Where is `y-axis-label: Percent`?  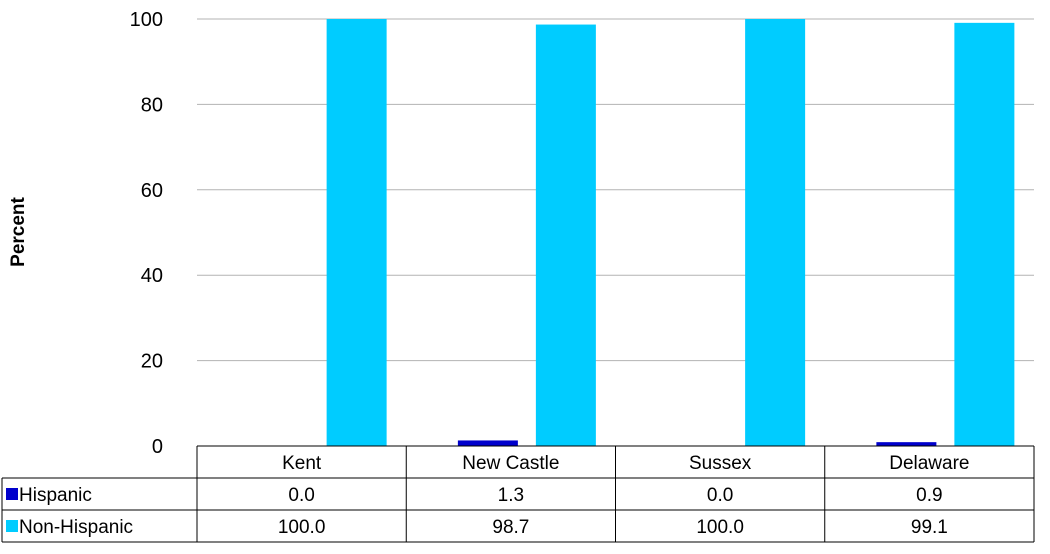 y-axis-label: Percent is located at coordinates (18, 231).